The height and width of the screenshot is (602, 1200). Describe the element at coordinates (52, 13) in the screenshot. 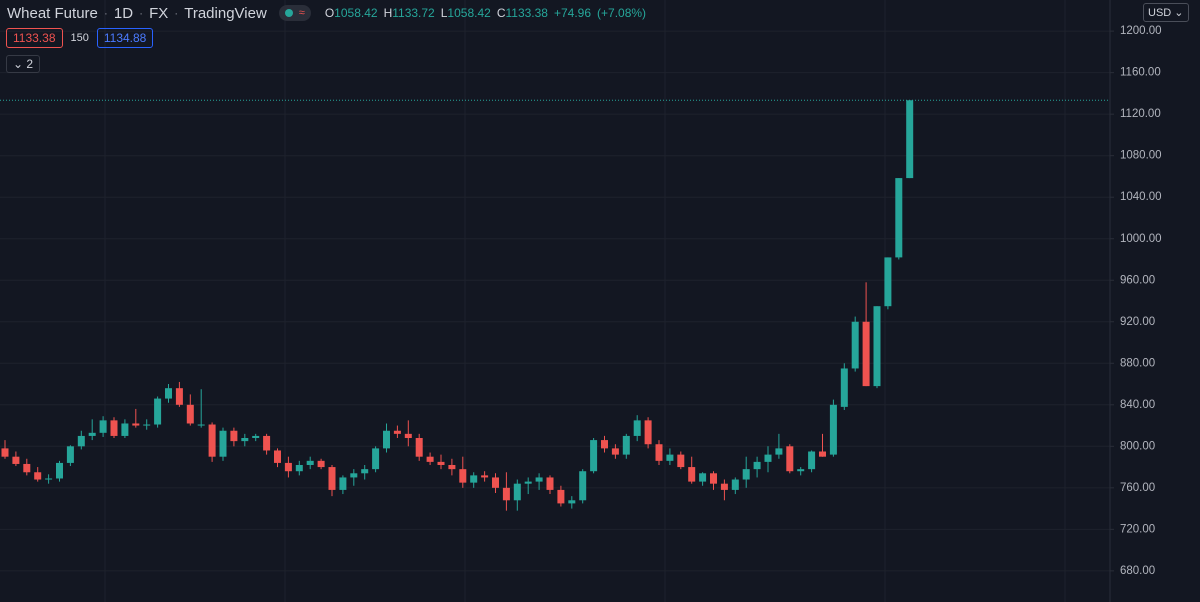

I see `symbol-title: Wheat Future` at that location.